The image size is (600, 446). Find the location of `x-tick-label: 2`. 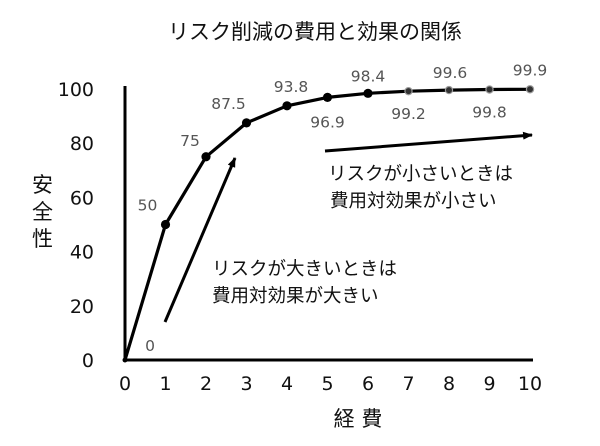

x-tick-label: 2 is located at coordinates (206, 384).